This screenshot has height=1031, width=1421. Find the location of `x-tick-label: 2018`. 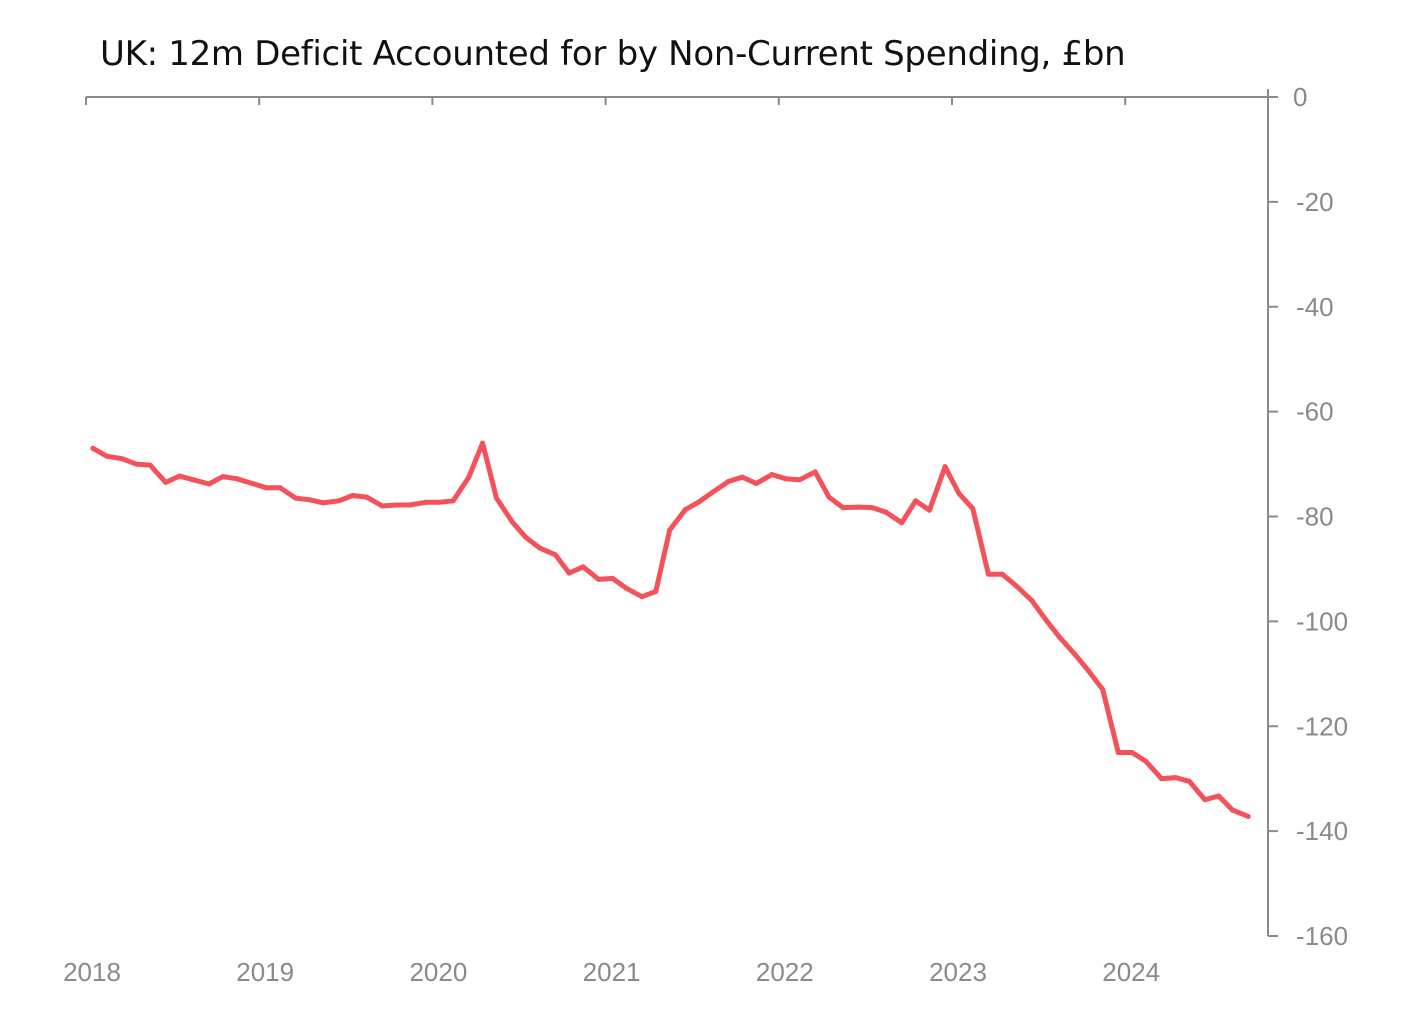

x-tick-label: 2018 is located at coordinates (92, 972).